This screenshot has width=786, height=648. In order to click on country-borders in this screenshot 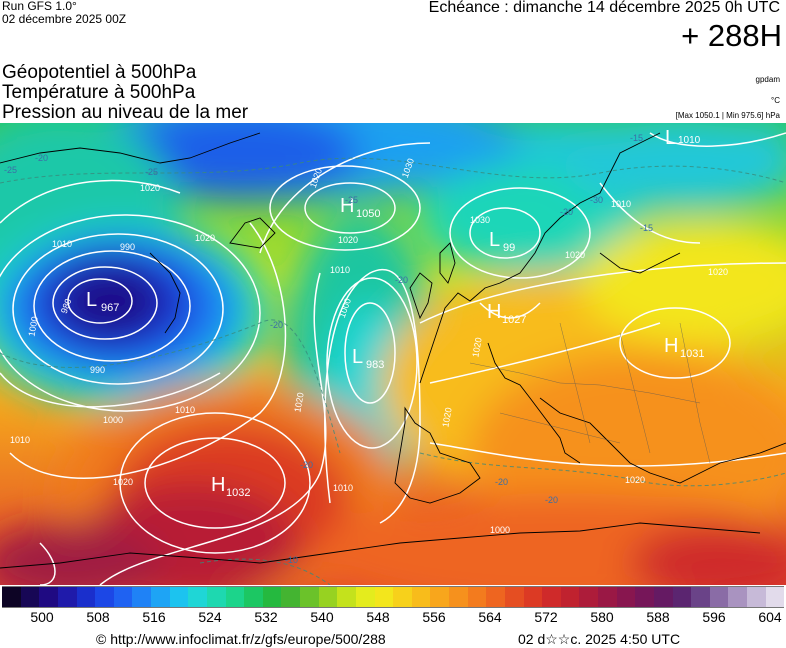, I will do `click(590, 393)`.